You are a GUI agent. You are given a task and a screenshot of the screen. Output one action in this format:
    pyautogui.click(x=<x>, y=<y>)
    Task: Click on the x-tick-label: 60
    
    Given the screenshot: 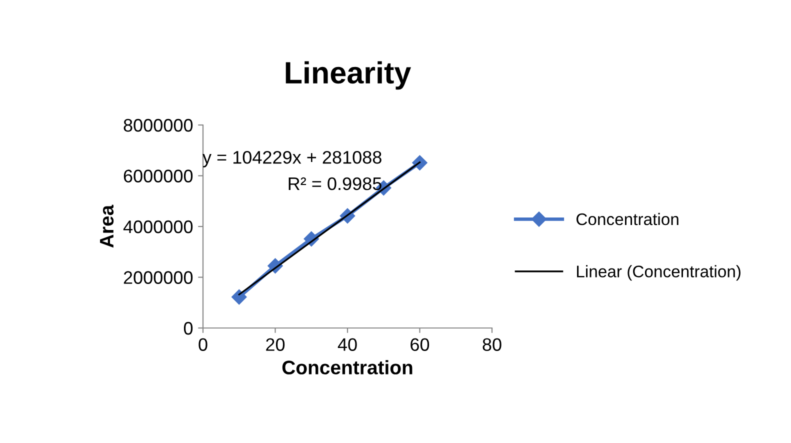 What is the action you would take?
    pyautogui.click(x=420, y=344)
    